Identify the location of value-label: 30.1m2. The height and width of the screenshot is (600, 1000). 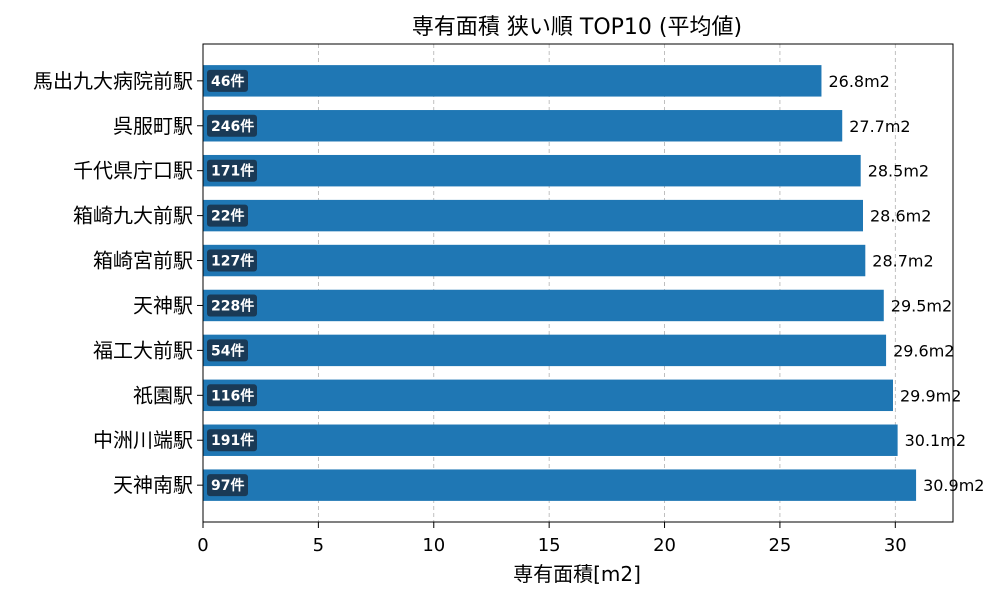
(935, 440).